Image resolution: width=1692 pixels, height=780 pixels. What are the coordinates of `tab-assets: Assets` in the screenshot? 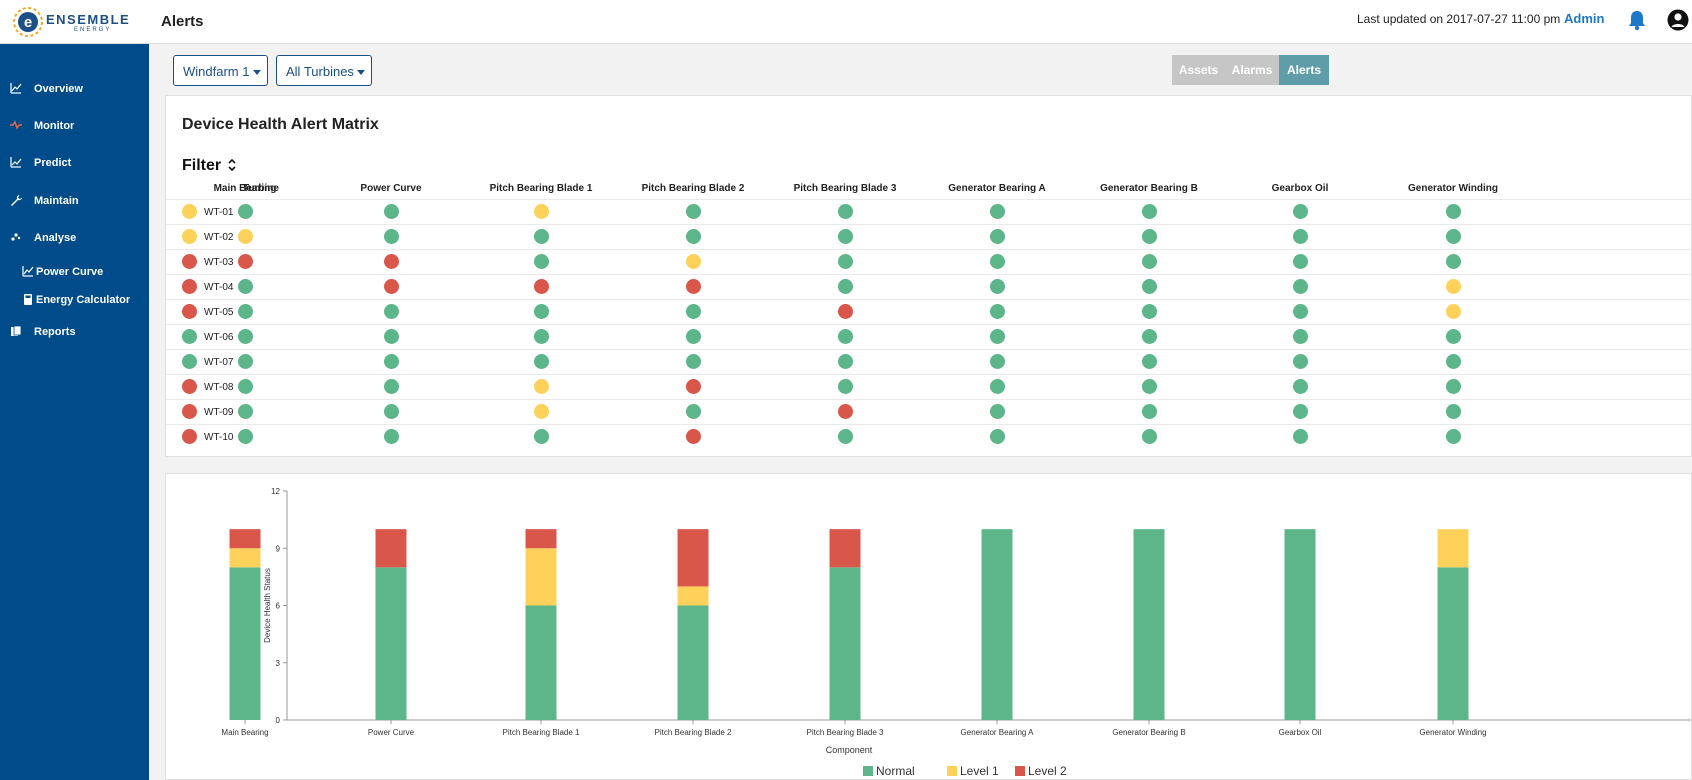 It's located at (1198, 70).